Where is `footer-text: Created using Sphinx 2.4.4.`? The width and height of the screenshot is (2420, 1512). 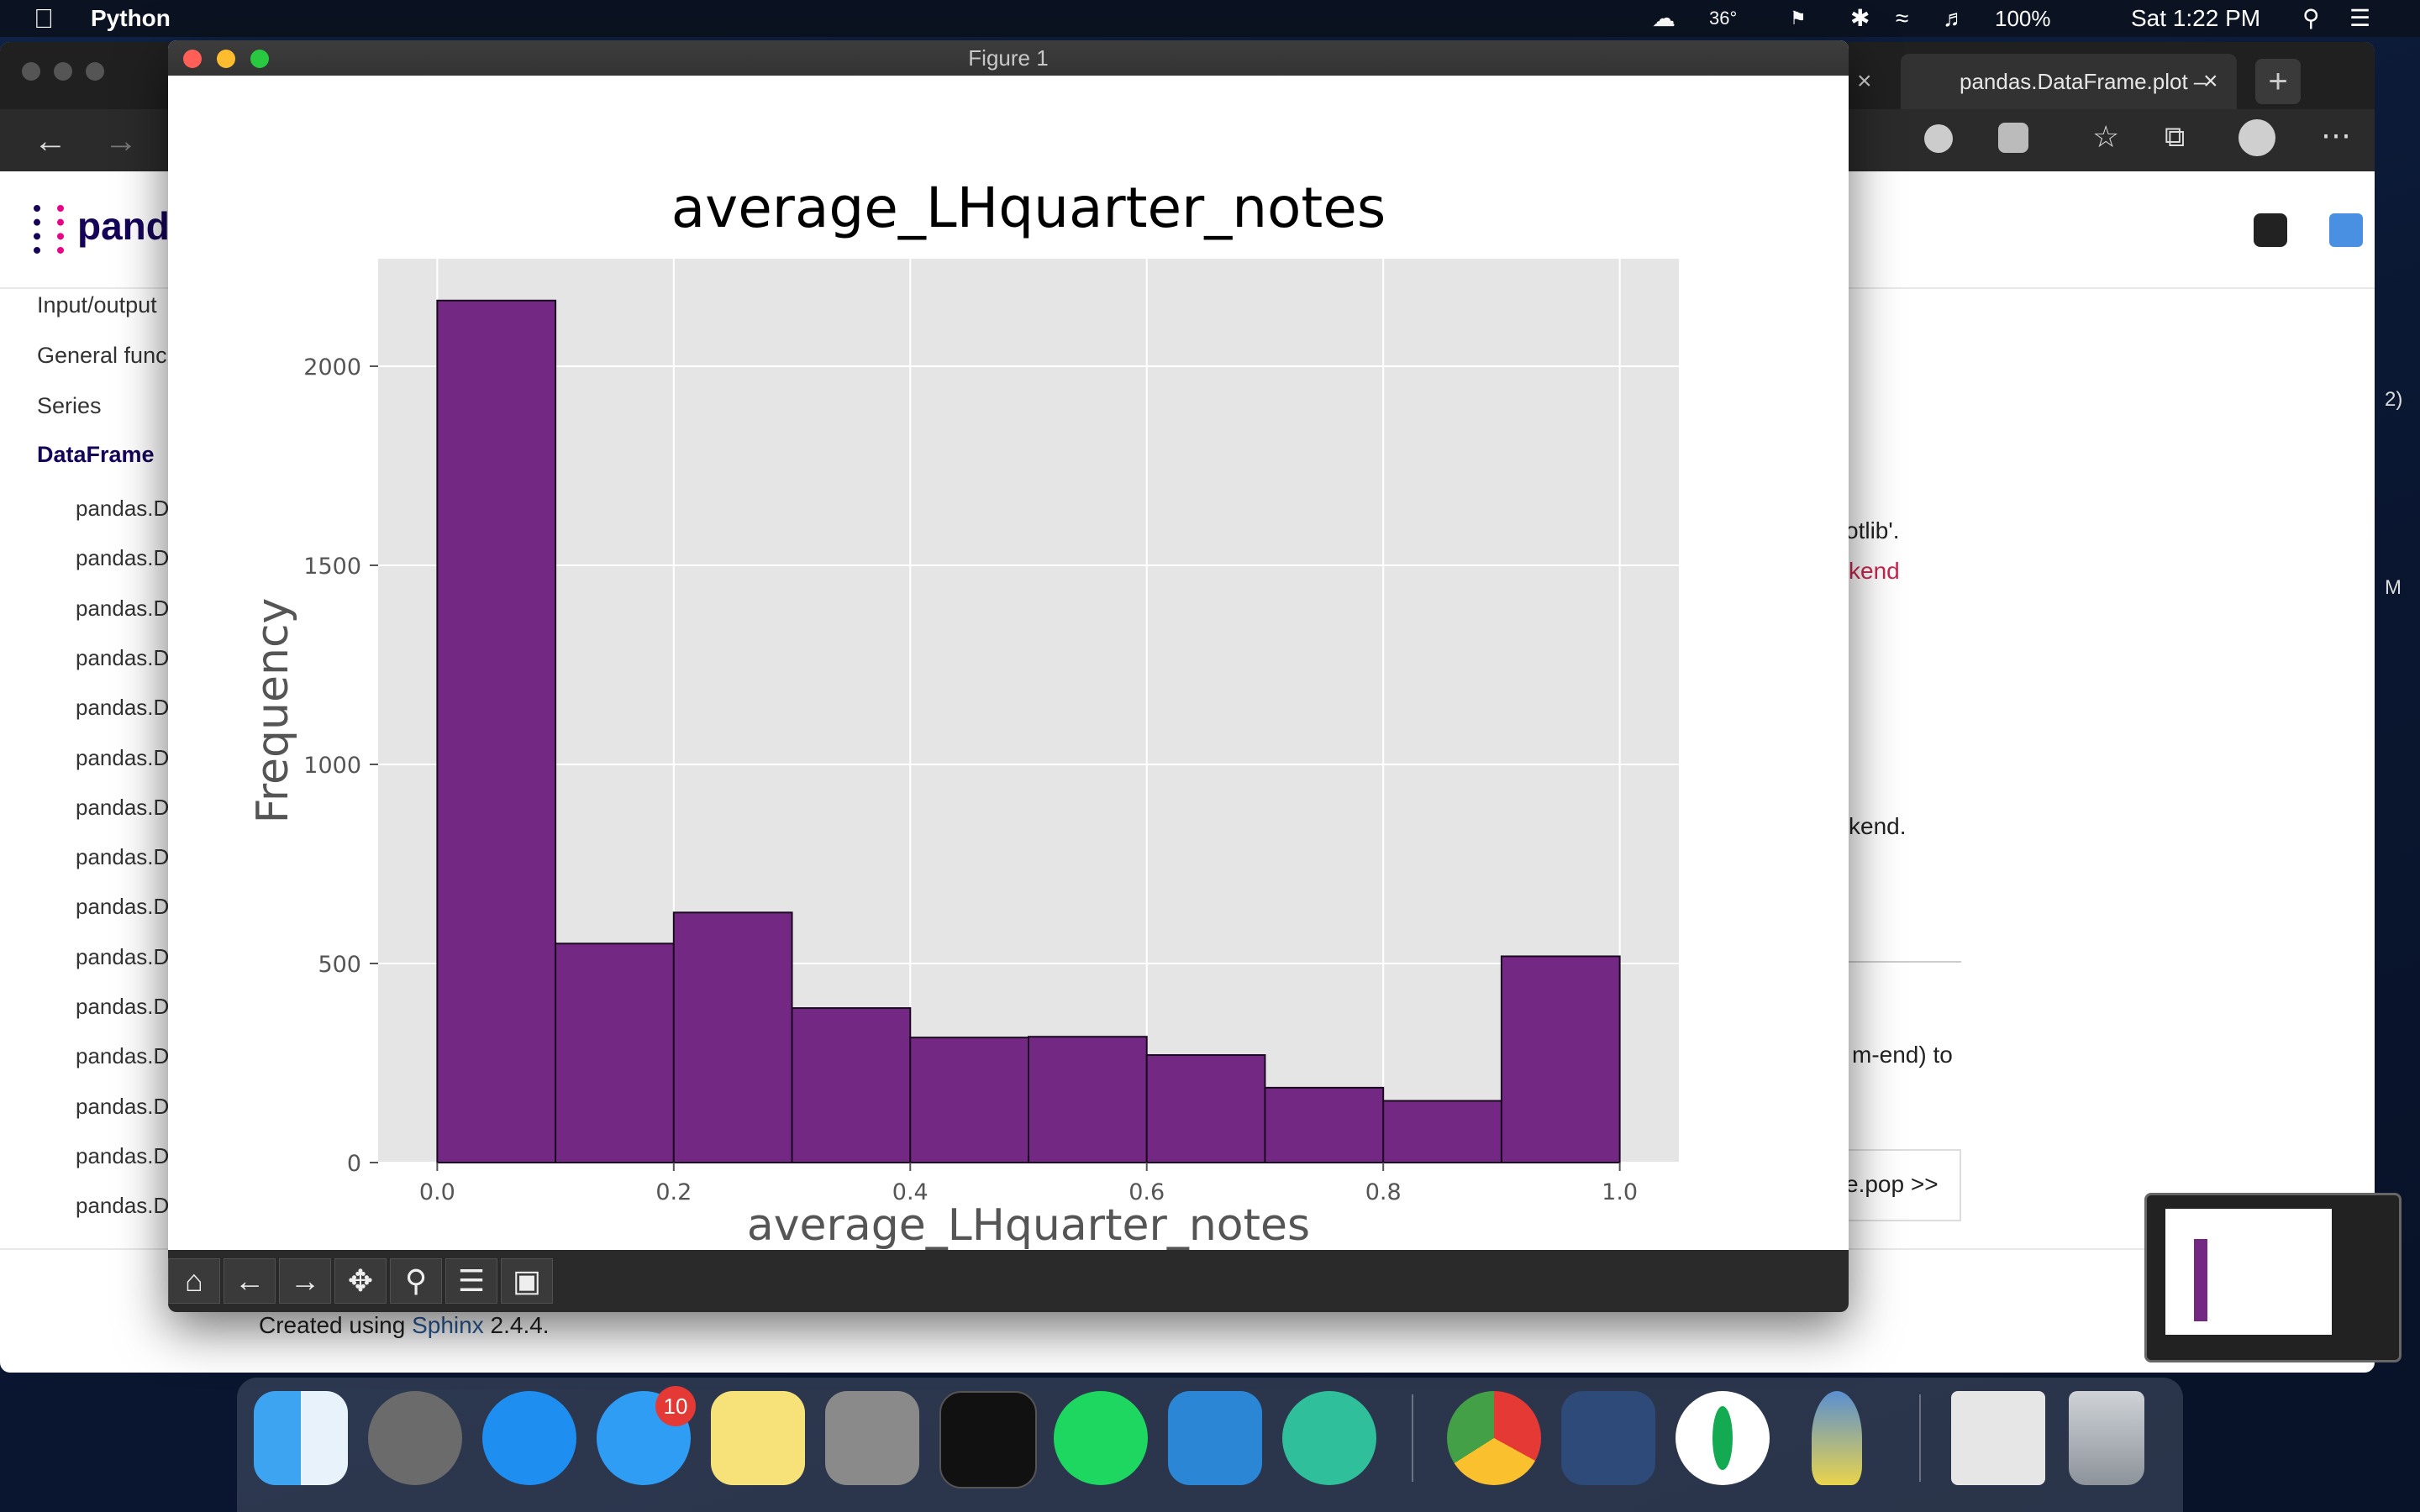 footer-text: Created using Sphinx 2.4.4. is located at coordinates (405, 1325).